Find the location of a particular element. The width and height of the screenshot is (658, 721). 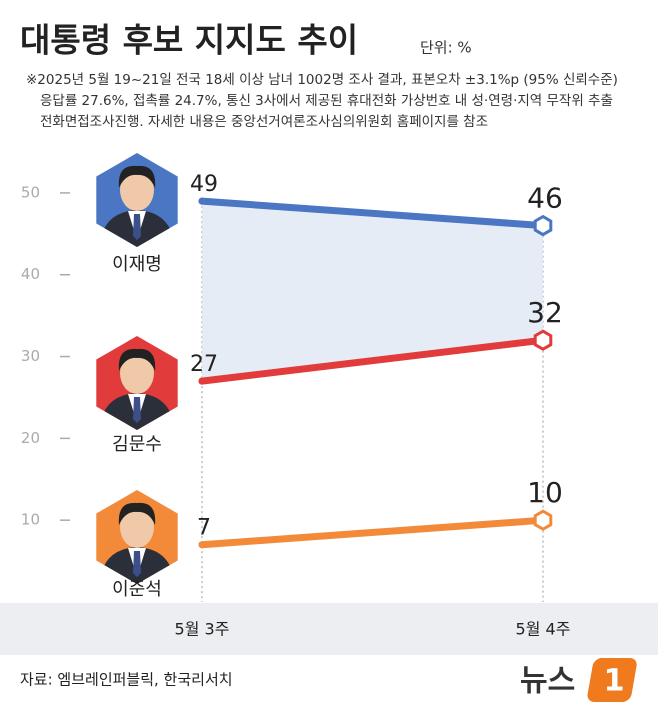

unit-label: 단위: % is located at coordinates (446, 48).